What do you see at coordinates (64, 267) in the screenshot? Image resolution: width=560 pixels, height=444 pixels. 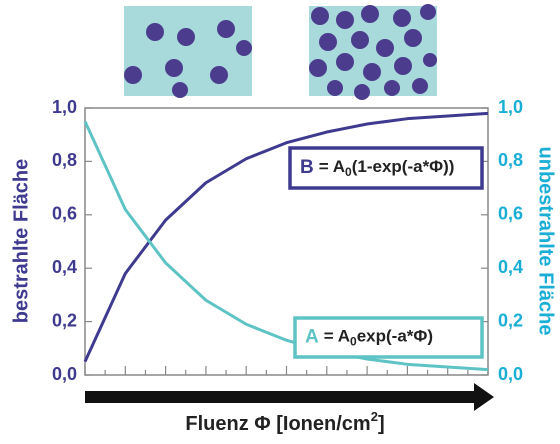 I see `y-tick-label: 0,4` at bounding box center [64, 267].